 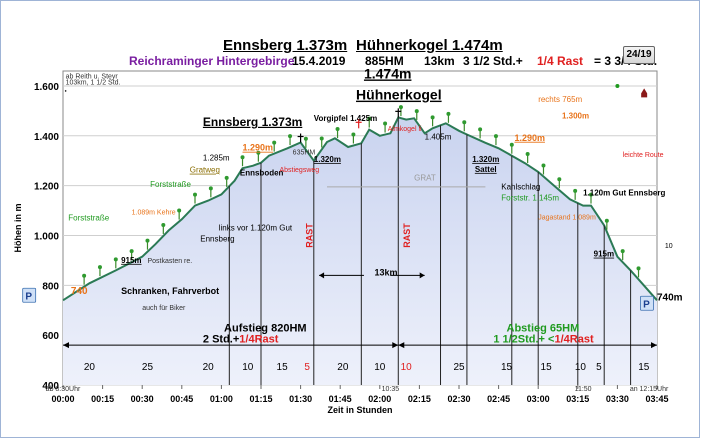 I want to click on chart-label: Hühnerkogel, so click(x=399, y=95).